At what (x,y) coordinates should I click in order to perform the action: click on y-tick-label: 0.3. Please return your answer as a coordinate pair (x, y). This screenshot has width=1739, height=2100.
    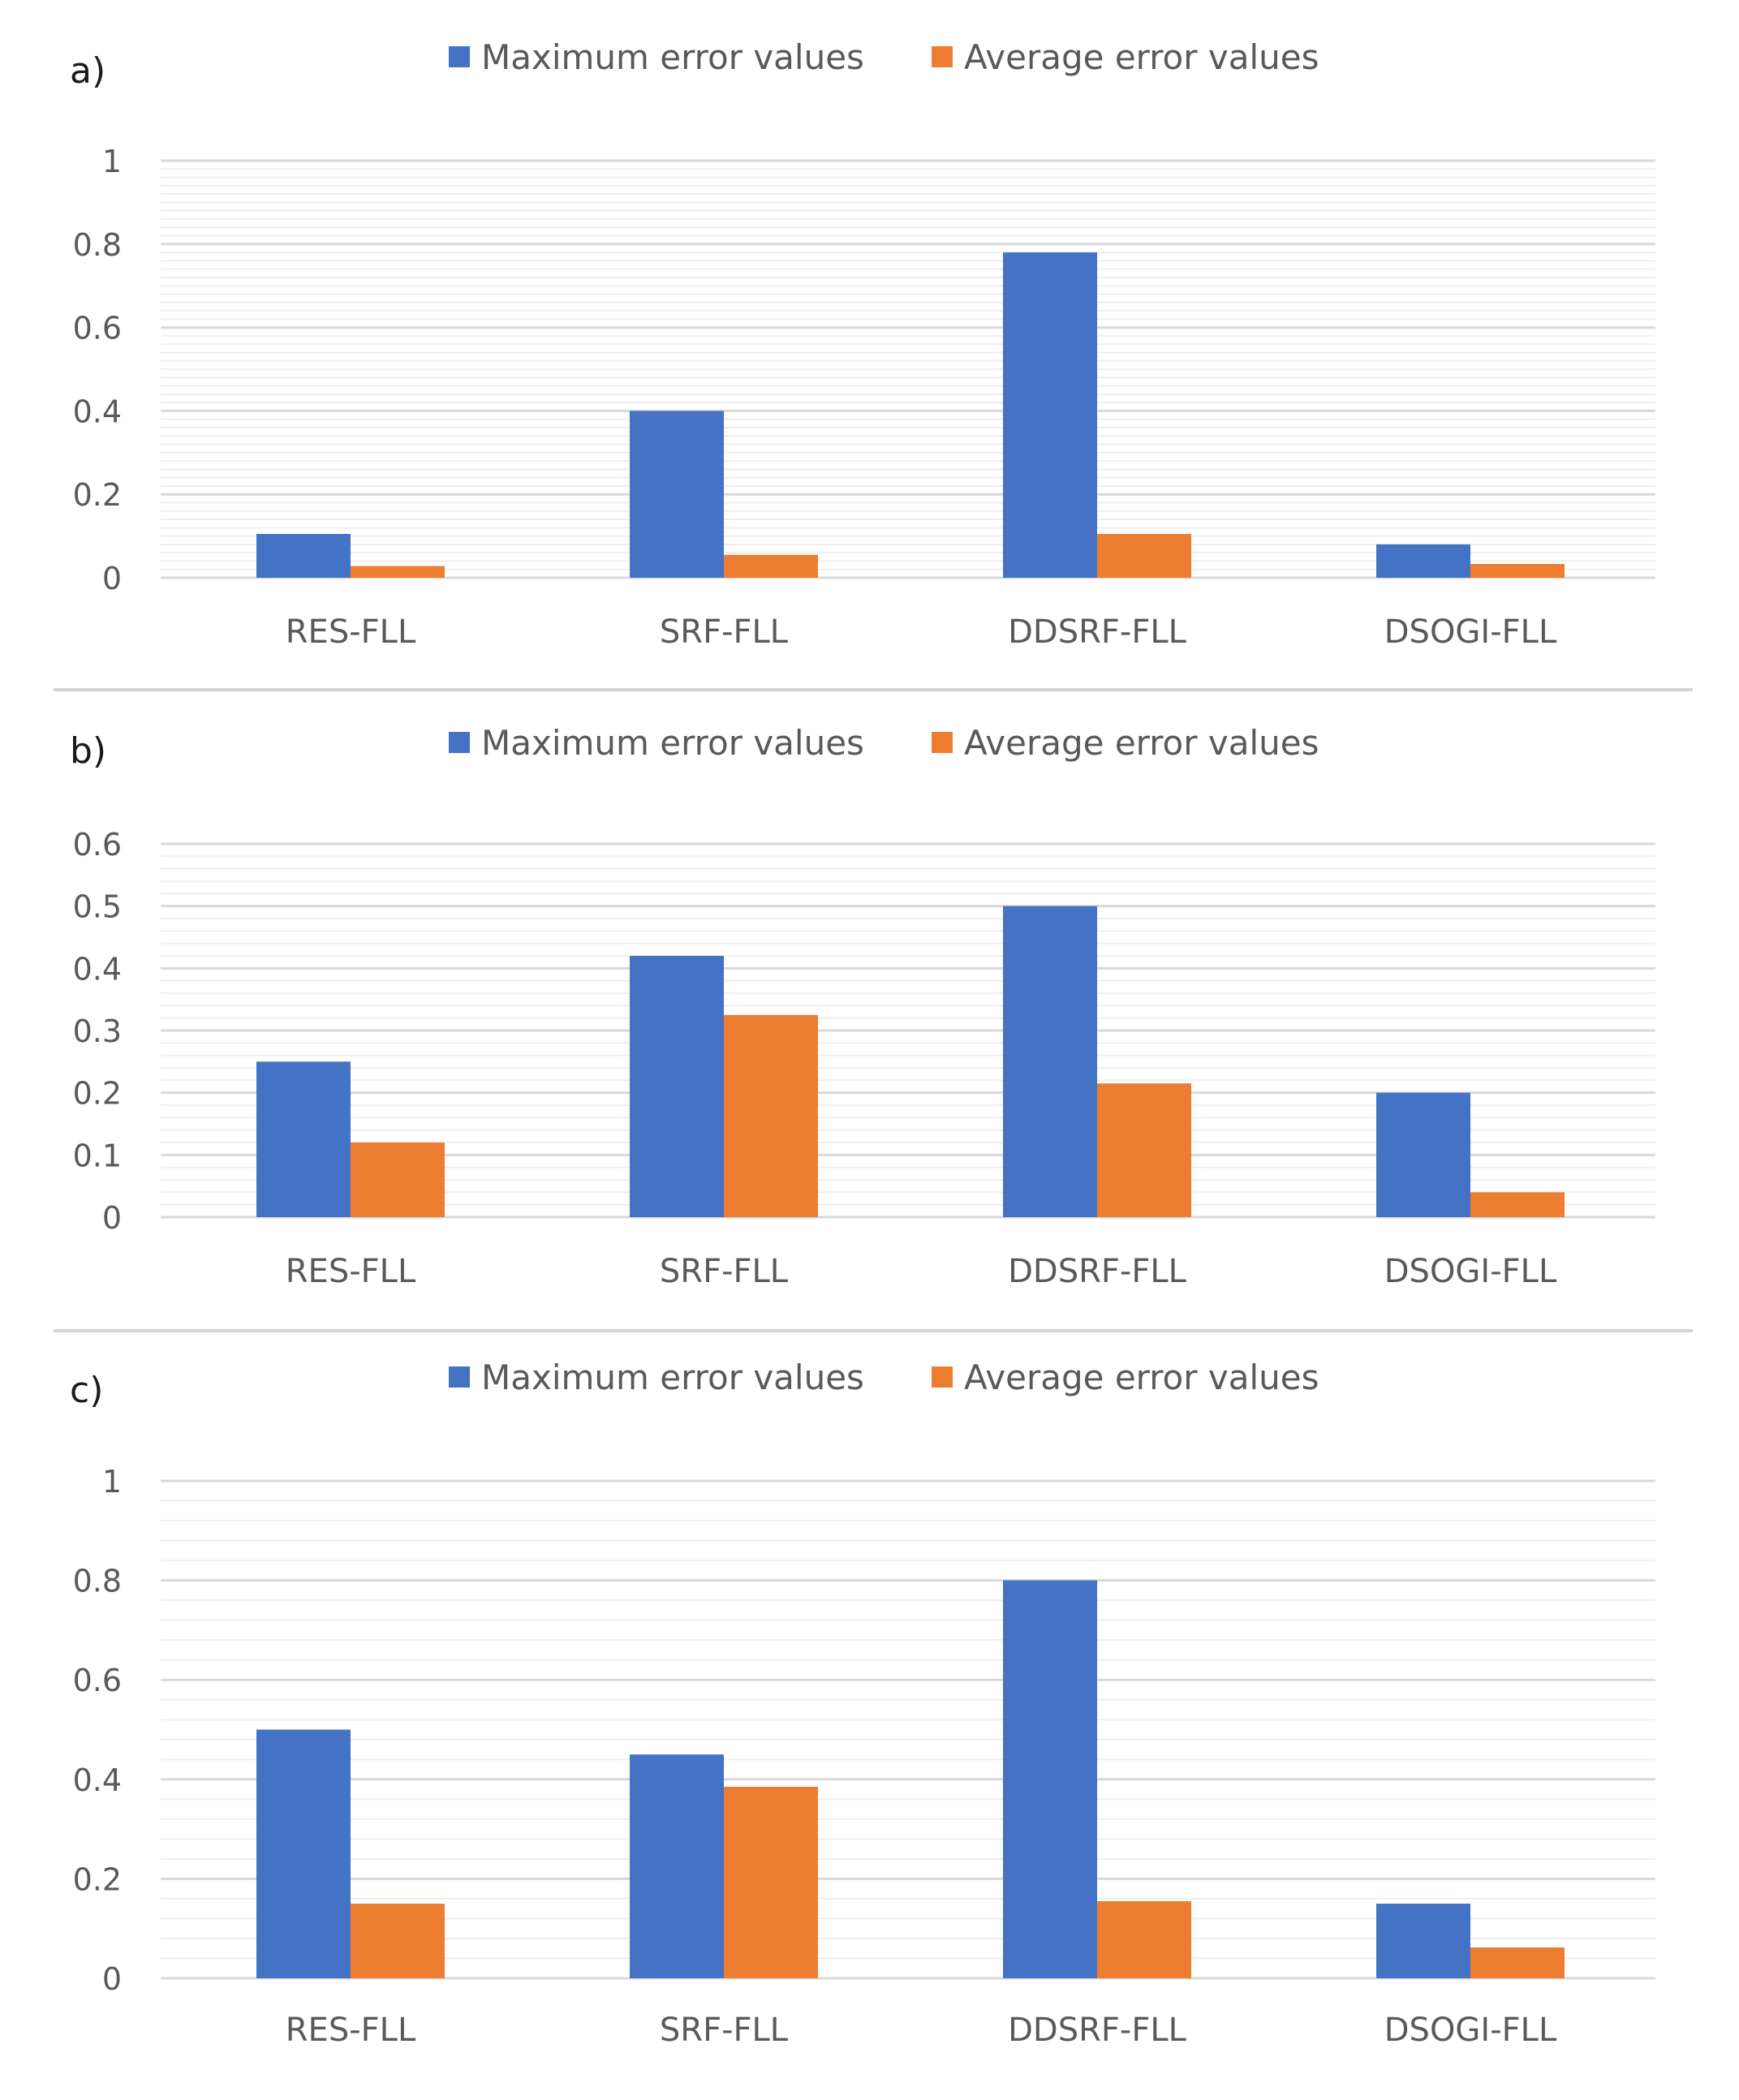
    Looking at the image, I should click on (97, 1031).